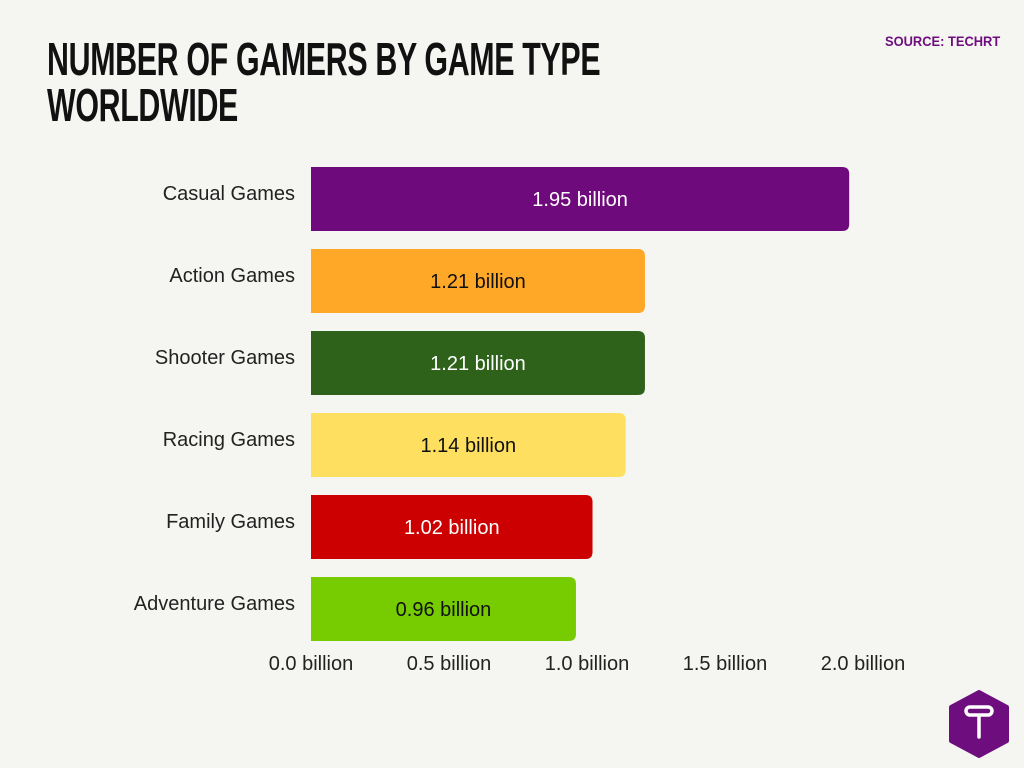 This screenshot has height=768, width=1024. I want to click on x-tick-label-2: 1.0 billion, so click(587, 664).